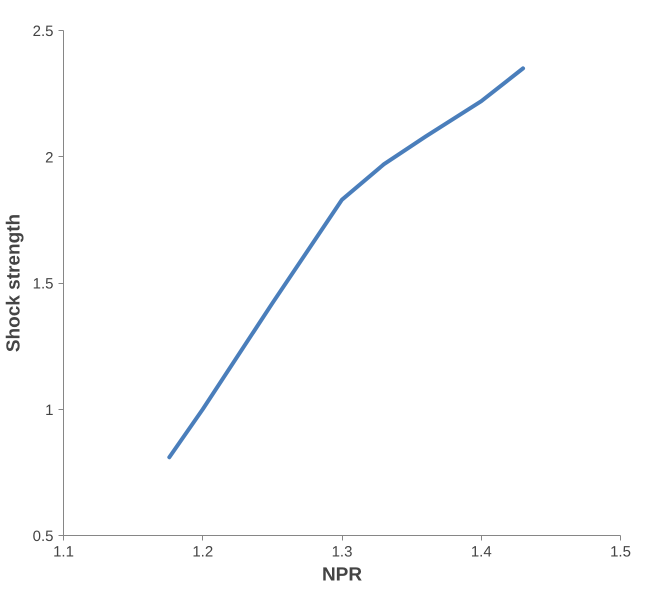 The image size is (651, 592). Describe the element at coordinates (63, 552) in the screenshot. I see `x-tick-label: 1.1` at that location.